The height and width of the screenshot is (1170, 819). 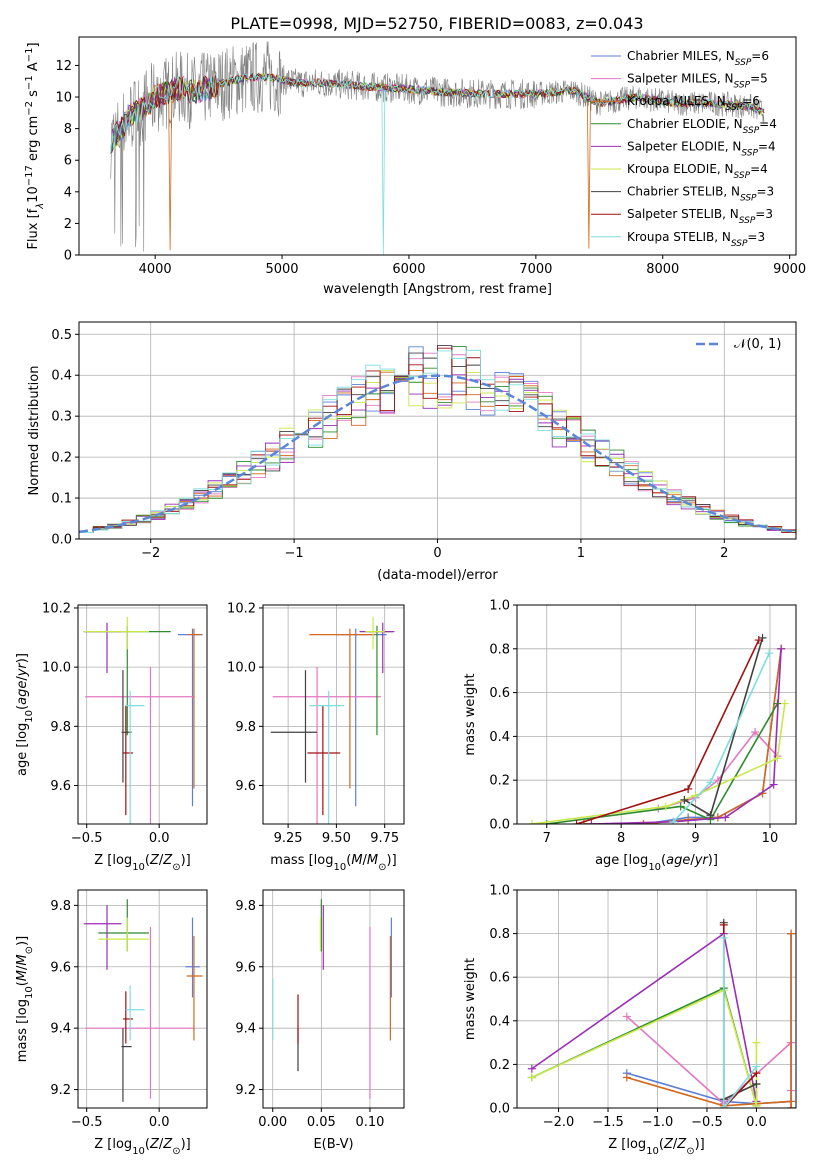 I want to click on weight-vs-age-ytick-label: 0.4, so click(x=499, y=737).